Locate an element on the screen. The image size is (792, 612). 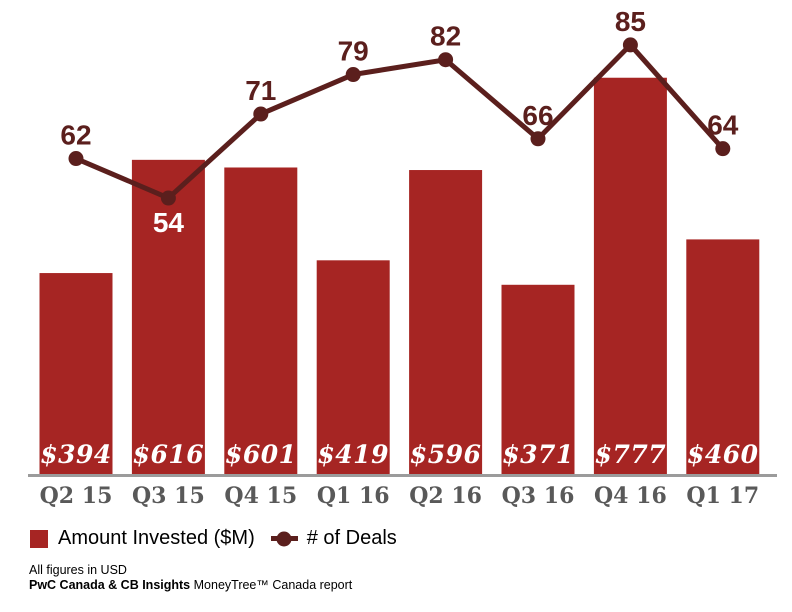
deal-marker-Q2 16 is located at coordinates (446, 60).